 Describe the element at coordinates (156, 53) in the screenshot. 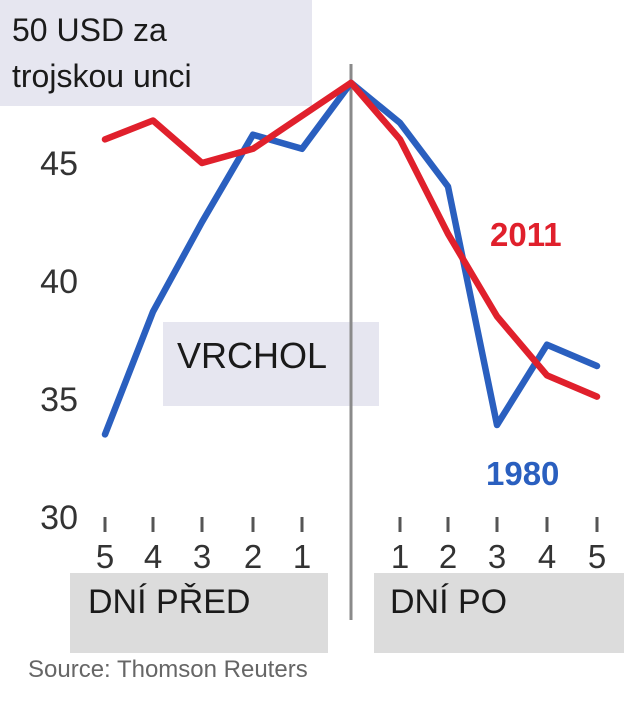

I see `units-label-box: 50 USD za trojskou unci` at that location.